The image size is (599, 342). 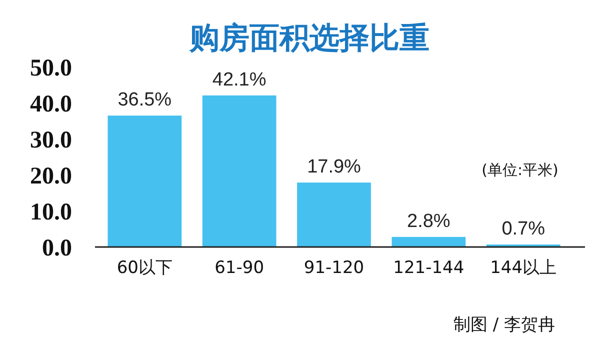 I want to click on data-label: 42.1%, so click(x=239, y=79).